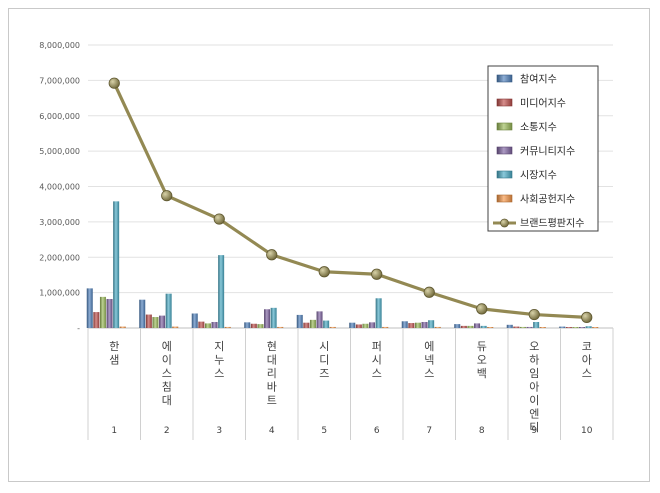 The height and width of the screenshot is (493, 660). I want to click on rank-label: 5, so click(324, 431).